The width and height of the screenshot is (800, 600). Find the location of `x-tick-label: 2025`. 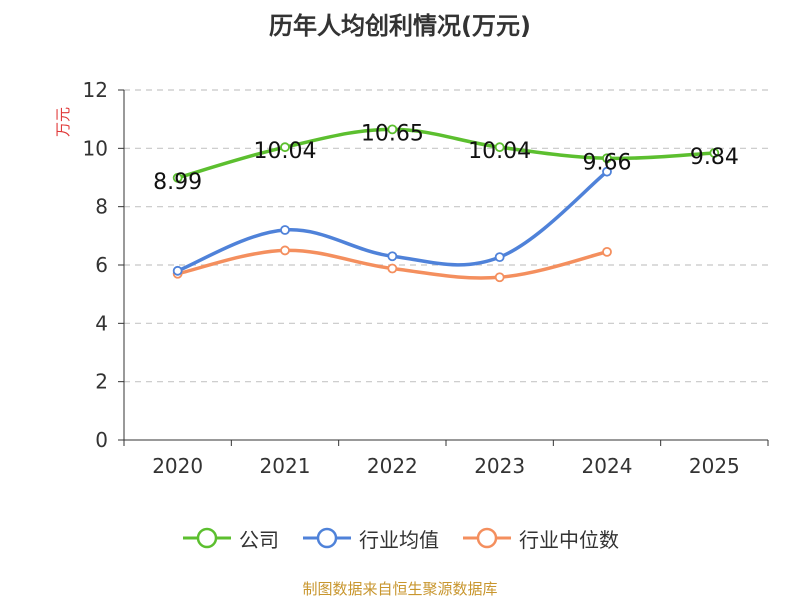

x-tick-label: 2025 is located at coordinates (714, 466).